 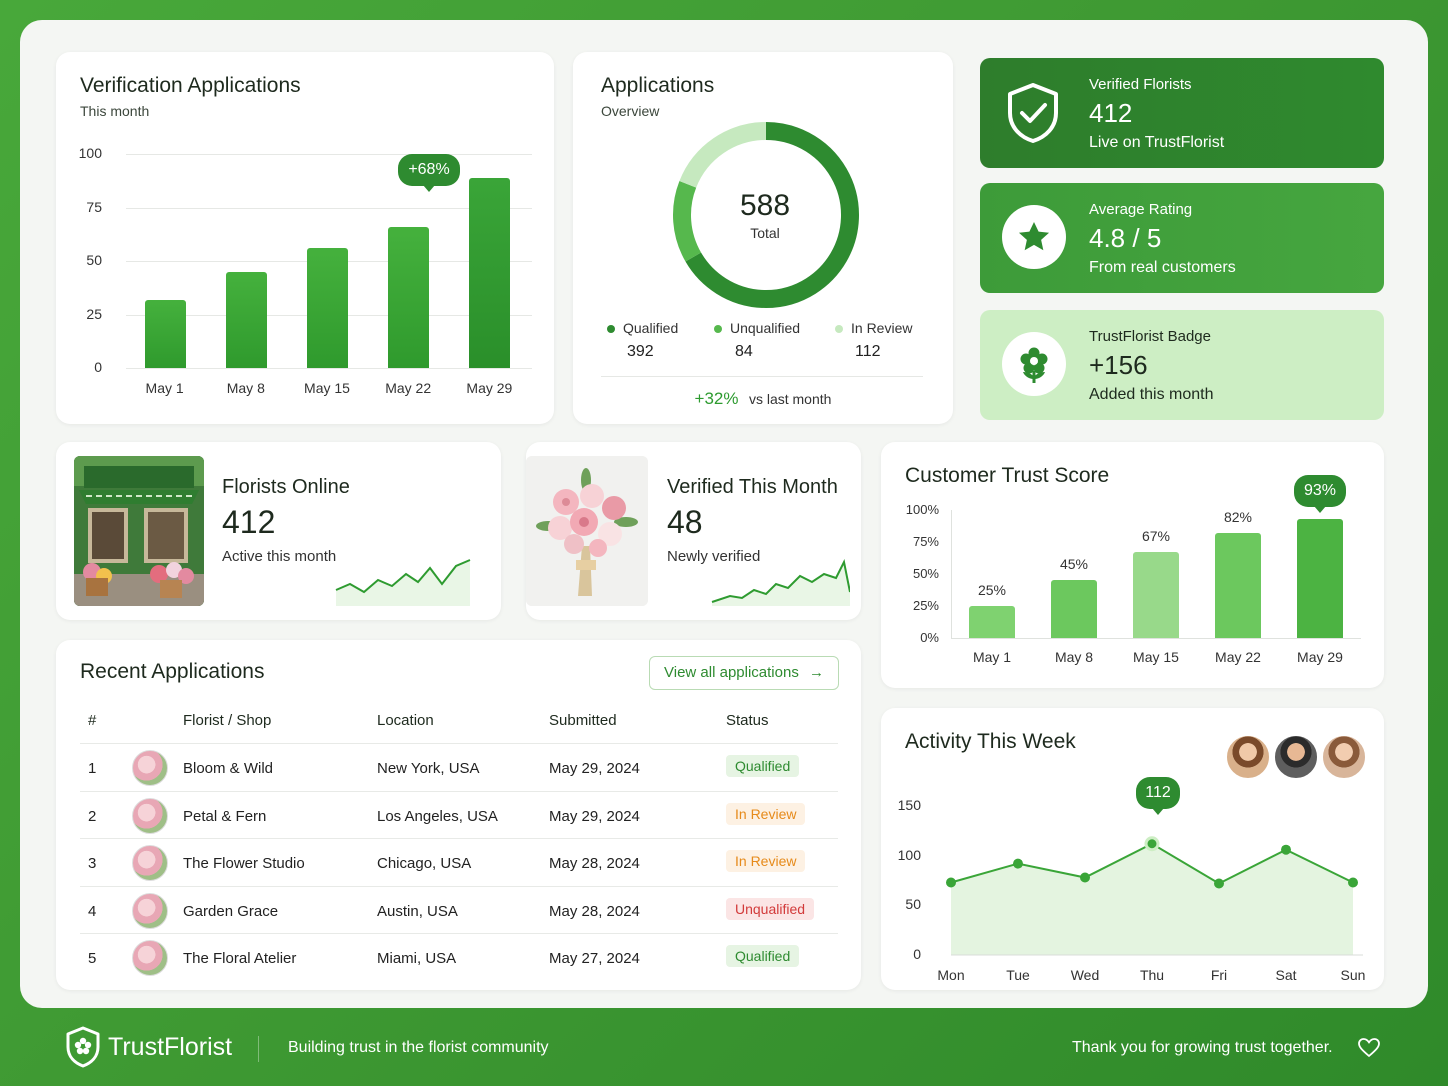 I want to click on row-location: Los Angeles, USA, so click(x=437, y=816).